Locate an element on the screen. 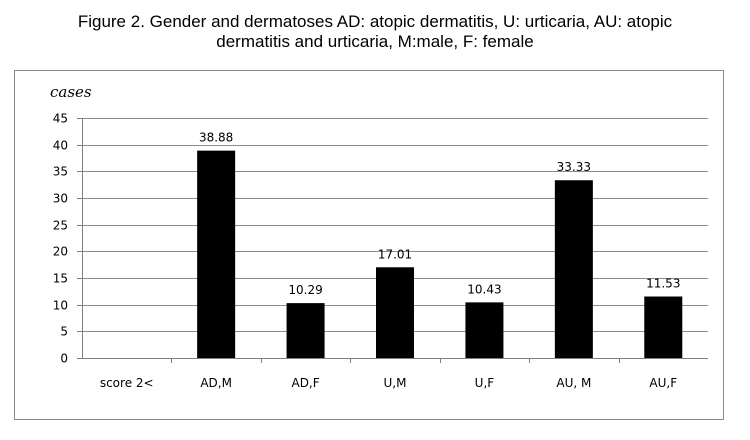 Image resolution: width=750 pixels, height=440 pixels. y-tick-label: 10 is located at coordinates (60, 306).